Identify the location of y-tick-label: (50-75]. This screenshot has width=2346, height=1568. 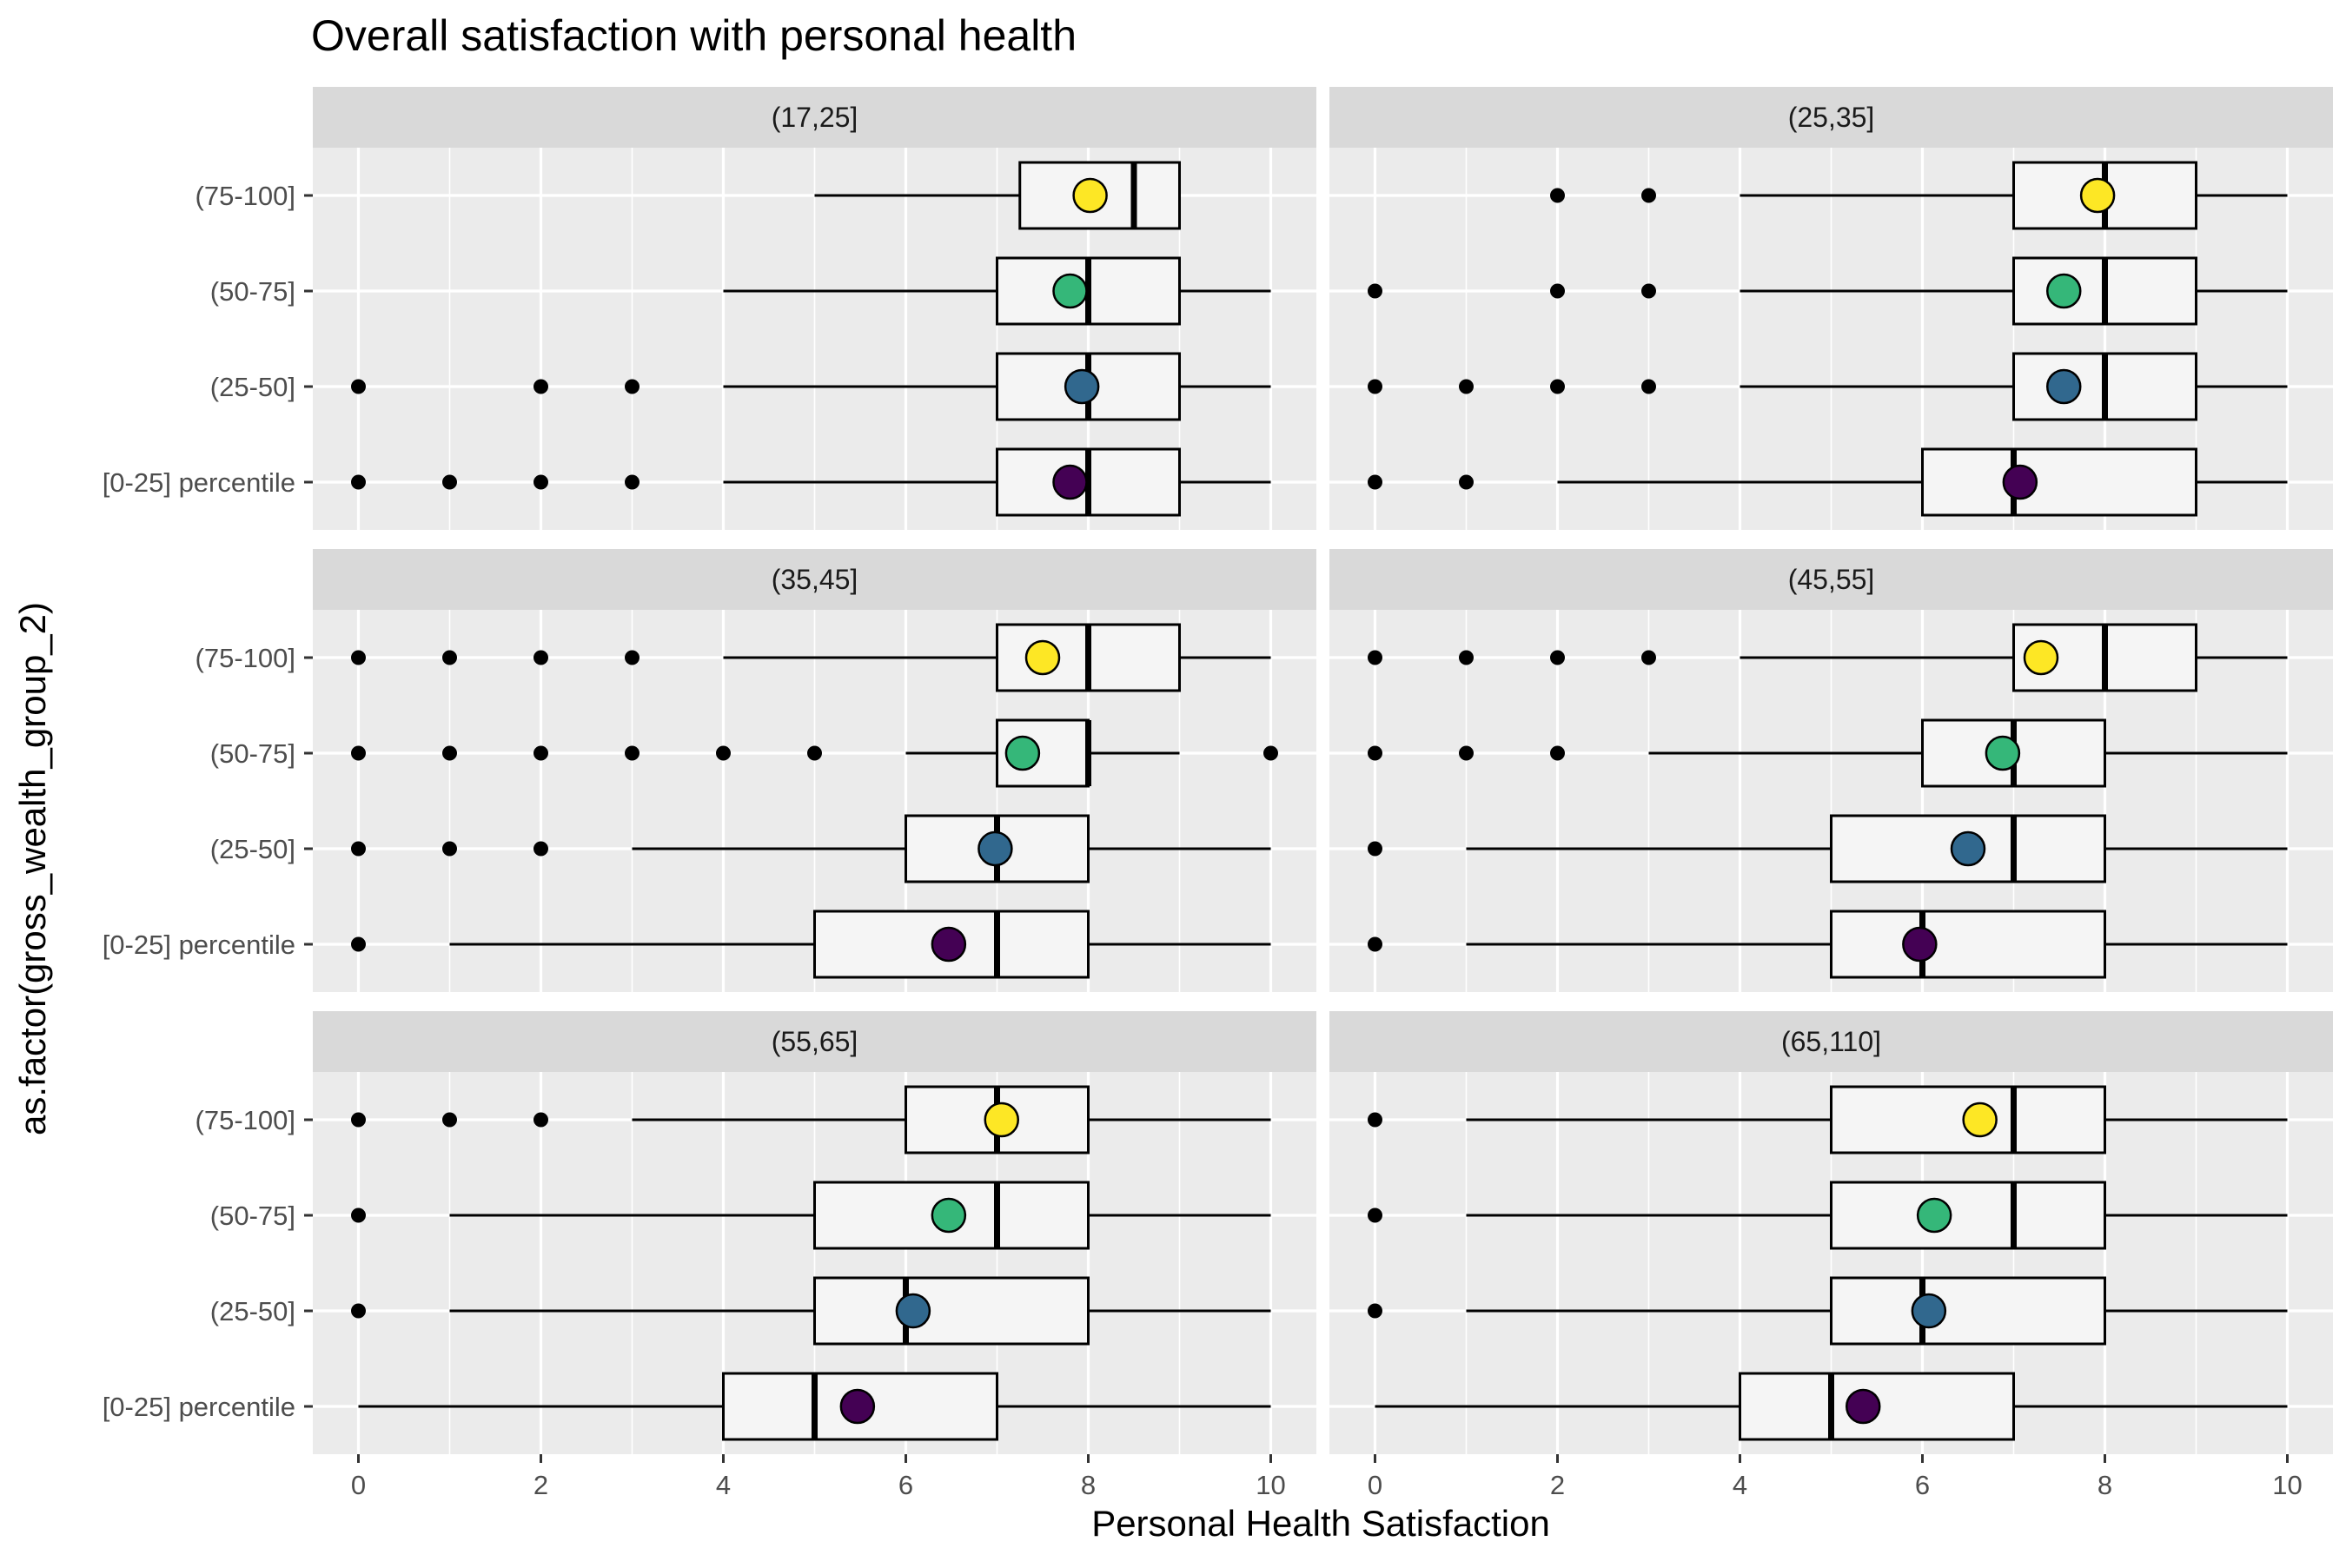
(253, 291).